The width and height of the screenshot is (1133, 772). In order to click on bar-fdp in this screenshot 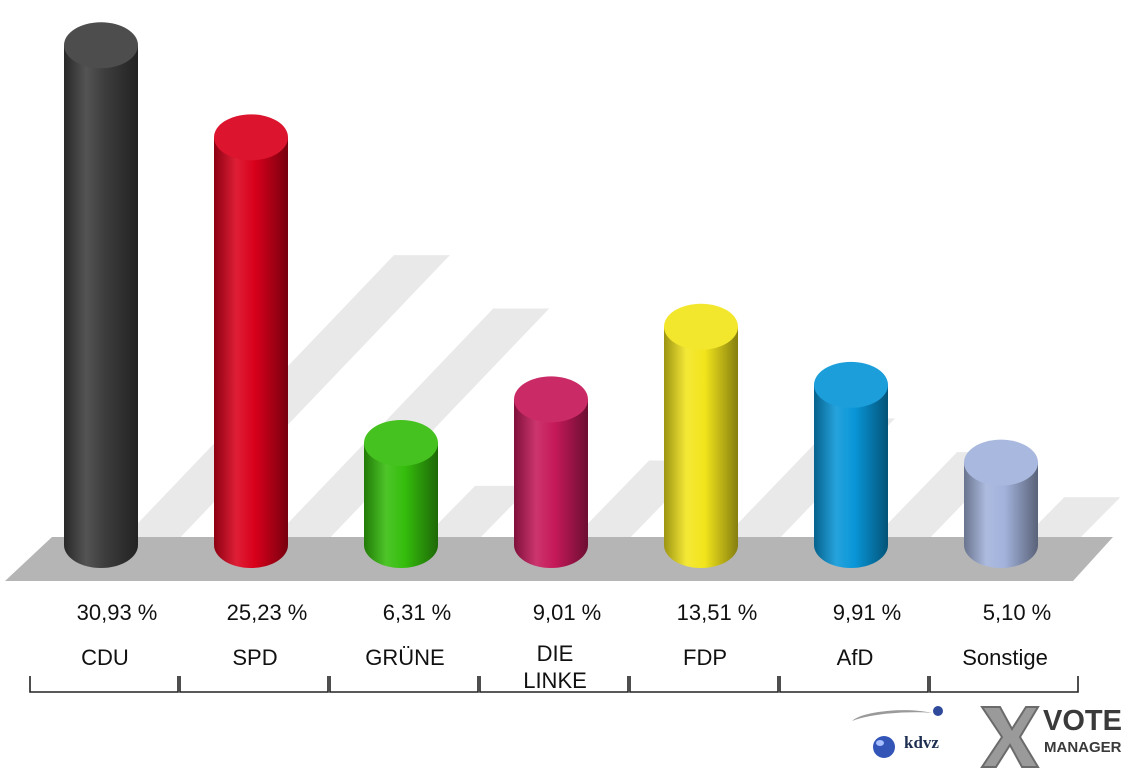, I will do `click(701, 435)`.